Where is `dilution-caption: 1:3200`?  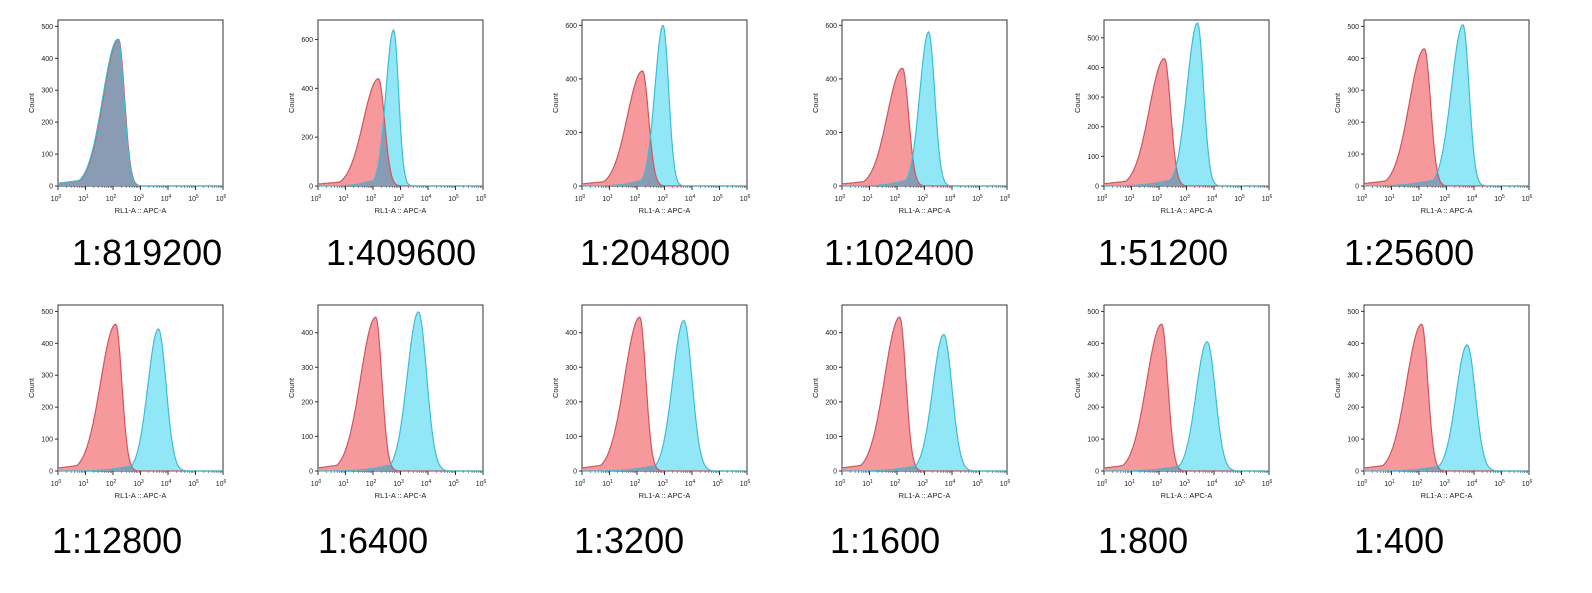
dilution-caption: 1:3200 is located at coordinates (629, 540).